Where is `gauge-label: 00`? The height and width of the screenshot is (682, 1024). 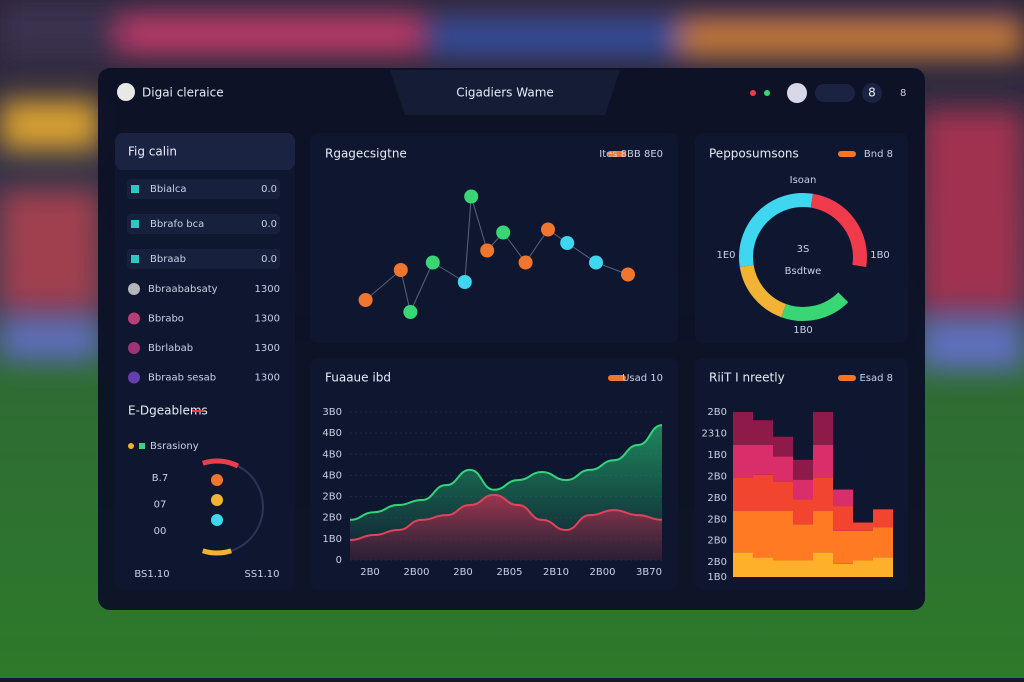
gauge-label: 00 is located at coordinates (160, 531).